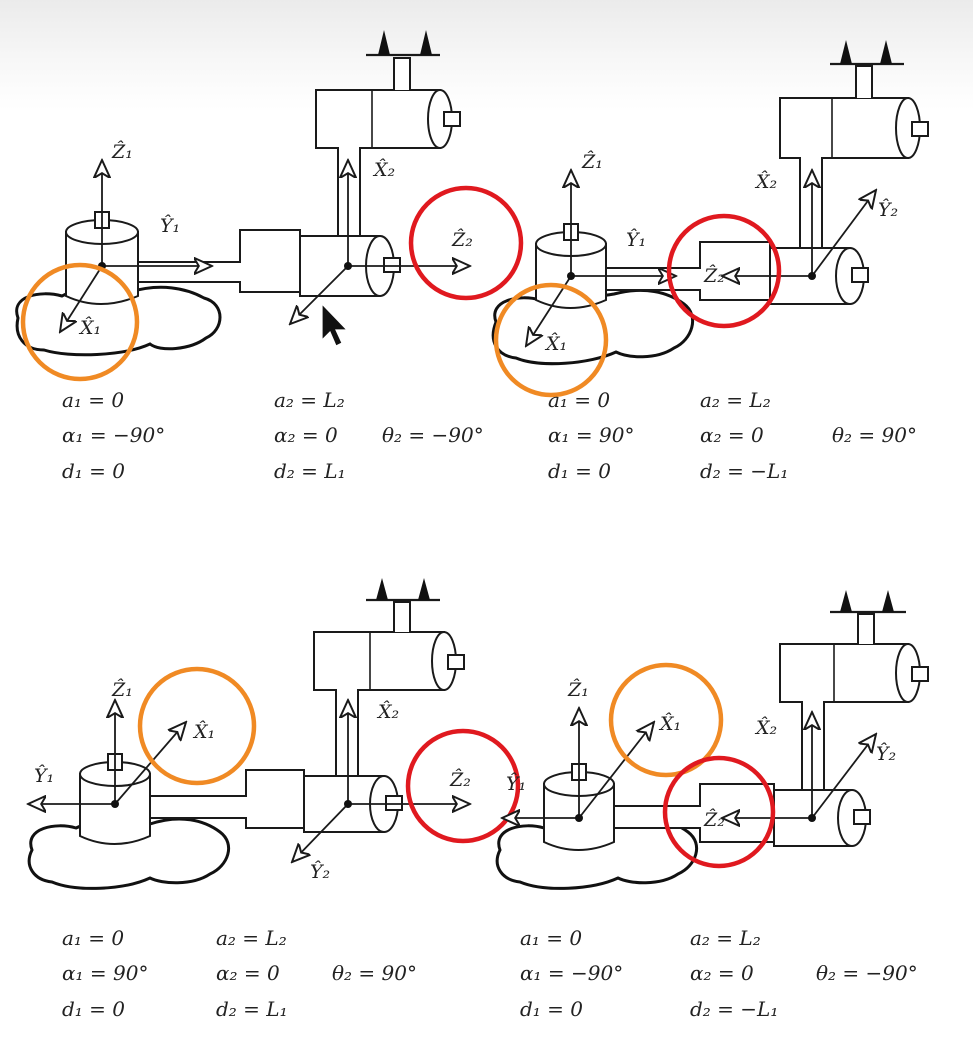  Describe the element at coordinates (402, 73) in the screenshot. I see `gripper-stem` at that location.